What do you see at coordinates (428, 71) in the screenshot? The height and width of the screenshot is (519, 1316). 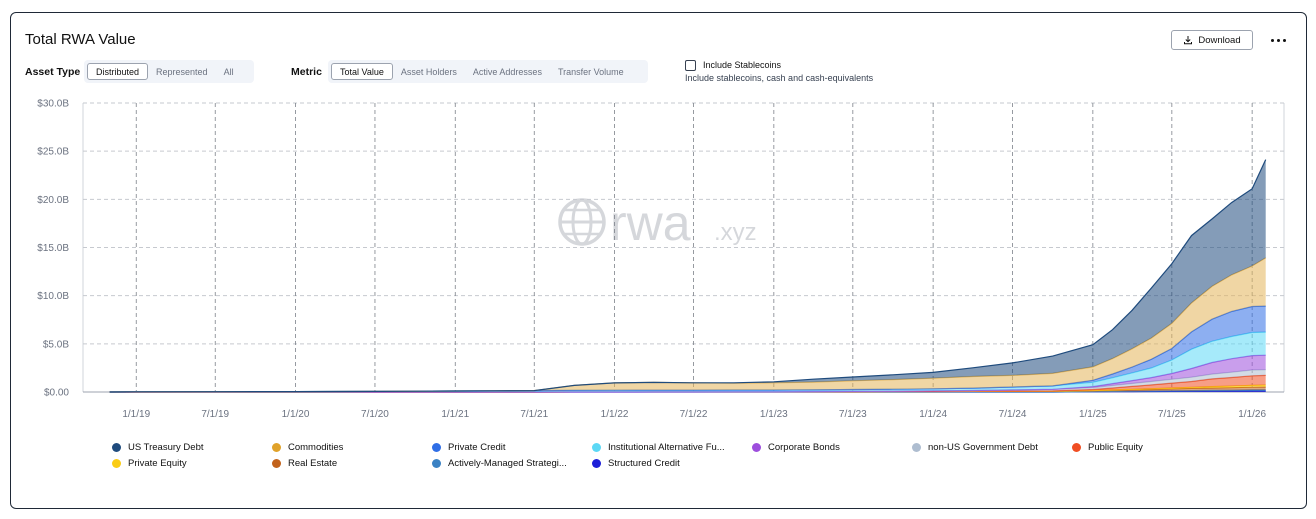 I see `metric-option-asset-holders: Asset Holders` at bounding box center [428, 71].